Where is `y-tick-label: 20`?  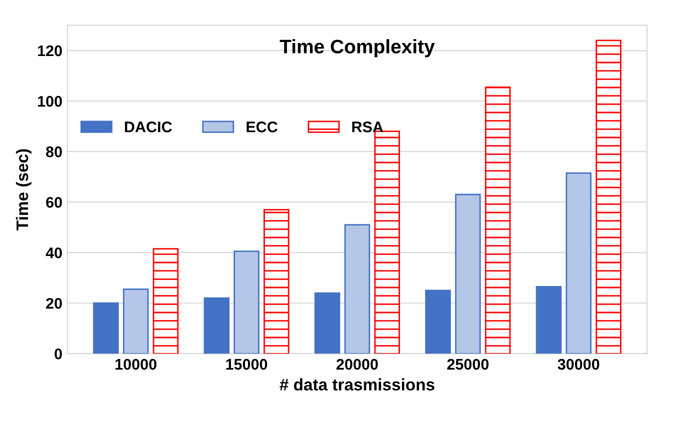
y-tick-label: 20 is located at coordinates (54, 303).